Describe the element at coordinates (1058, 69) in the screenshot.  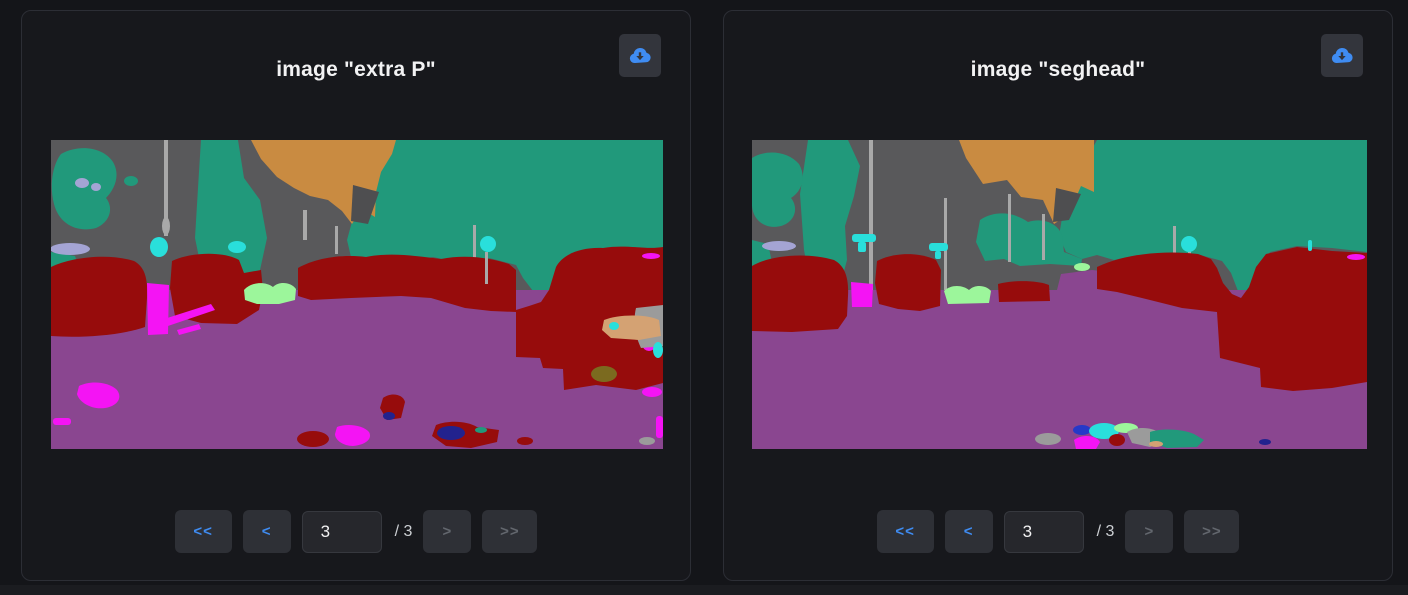
I see `panel-title: image "seghead"` at that location.